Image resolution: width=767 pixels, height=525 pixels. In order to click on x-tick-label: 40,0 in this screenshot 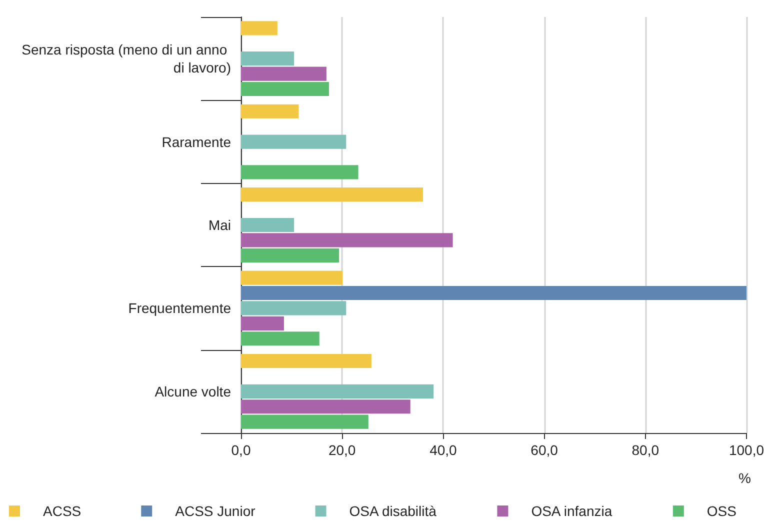, I will do `click(444, 450)`.